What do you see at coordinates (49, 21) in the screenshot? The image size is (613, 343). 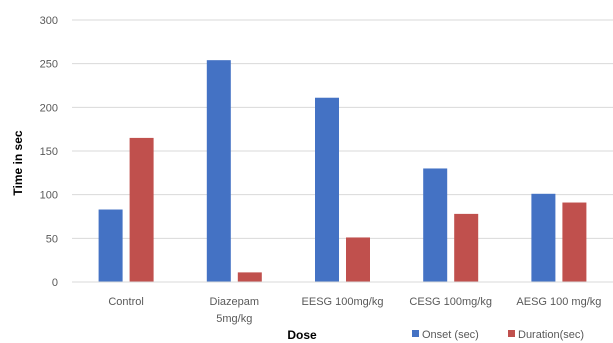 I see `y-tick-label: 300` at bounding box center [49, 21].